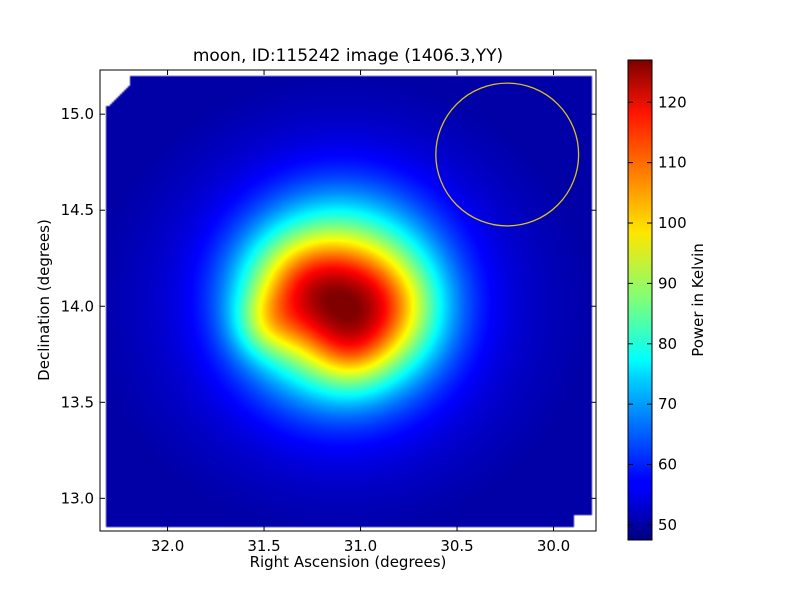 The width and height of the screenshot is (800, 600). I want to click on x-tick-label: 30.5, so click(456, 546).